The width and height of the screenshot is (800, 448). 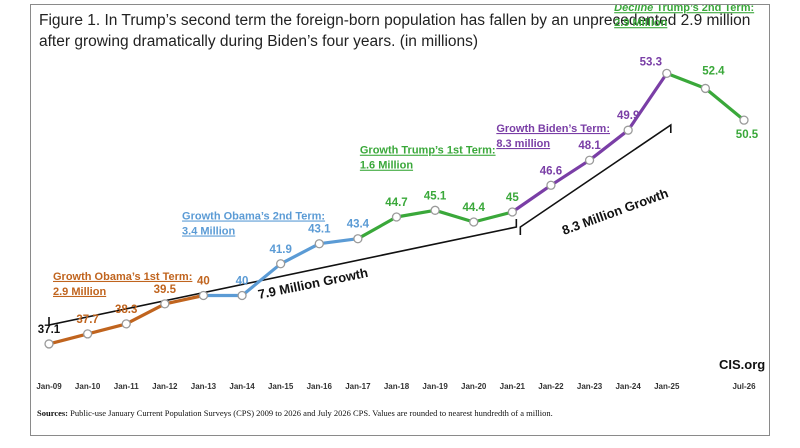 What do you see at coordinates (667, 386) in the screenshot?
I see `x-tick-label: Jan-25` at bounding box center [667, 386].